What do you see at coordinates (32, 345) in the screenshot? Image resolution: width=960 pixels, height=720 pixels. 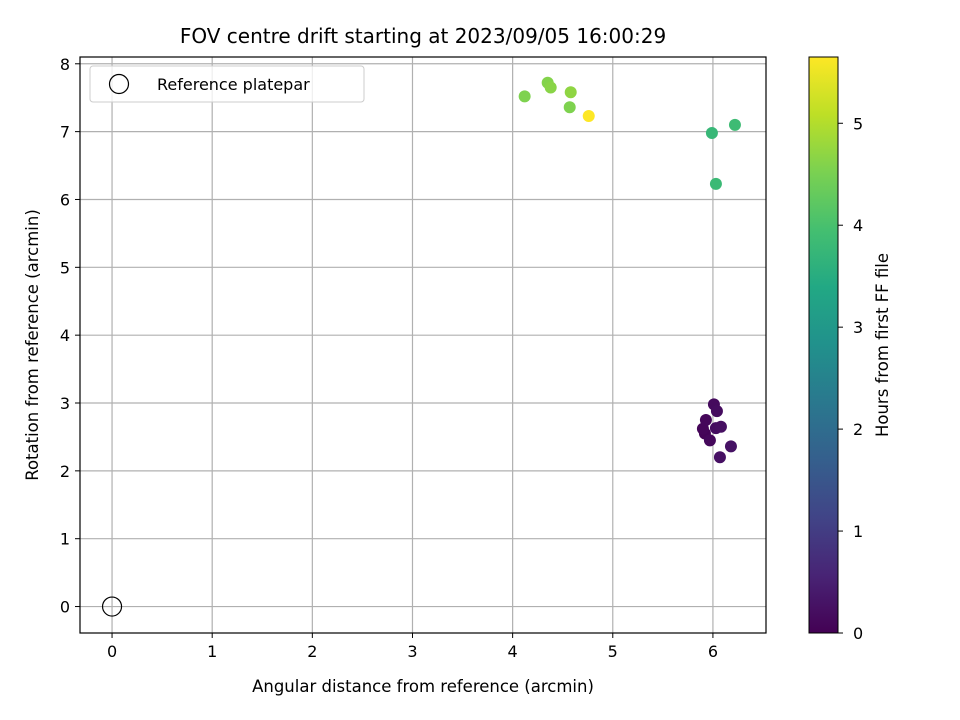 I see `y-axis-label: Rotation from reference (arcmin)` at bounding box center [32, 345].